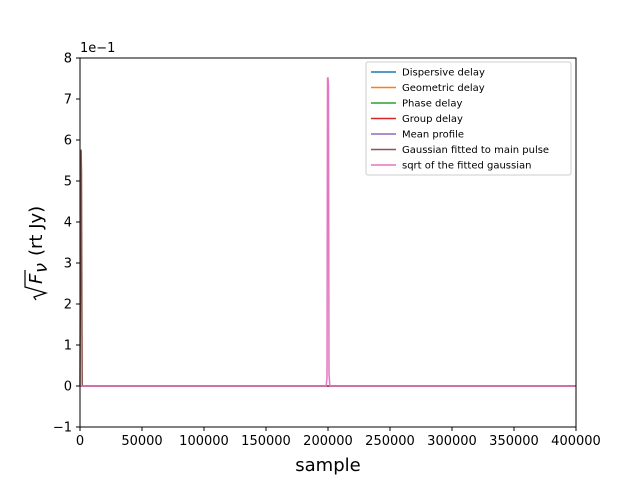 Image resolution: width=640 pixels, height=480 pixels. I want to click on legend-label: Geometric delay, so click(443, 88).